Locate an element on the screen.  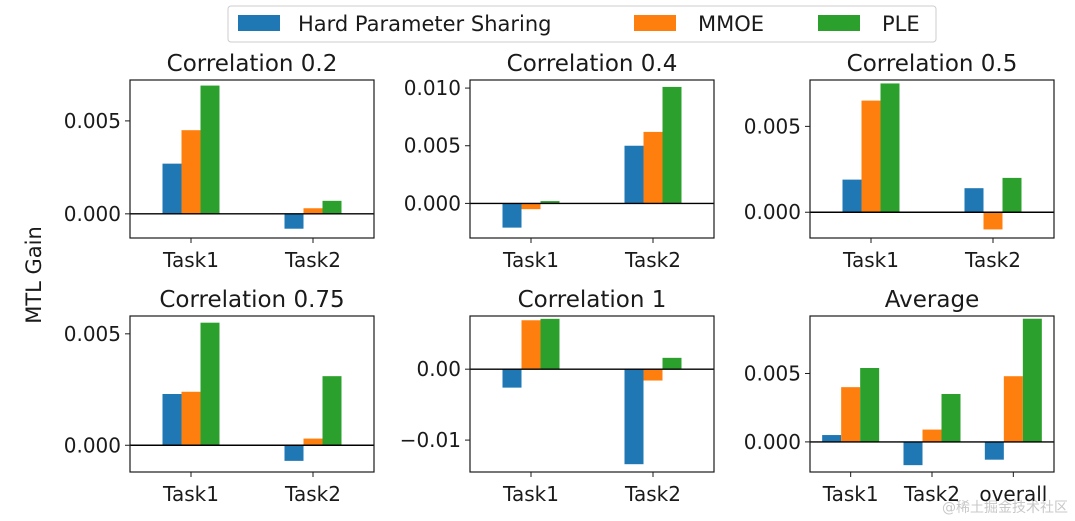
legend-swatch-hps is located at coordinates (259, 23).